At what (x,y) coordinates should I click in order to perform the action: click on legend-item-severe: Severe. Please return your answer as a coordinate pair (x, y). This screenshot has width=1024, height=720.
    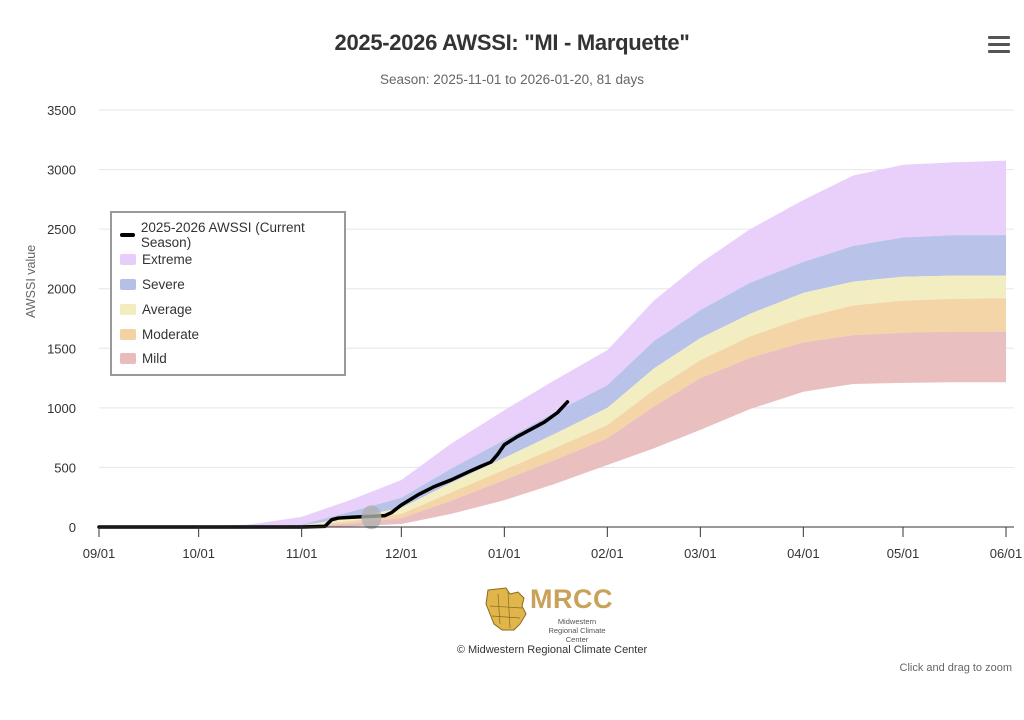
    Looking at the image, I should click on (152, 284).